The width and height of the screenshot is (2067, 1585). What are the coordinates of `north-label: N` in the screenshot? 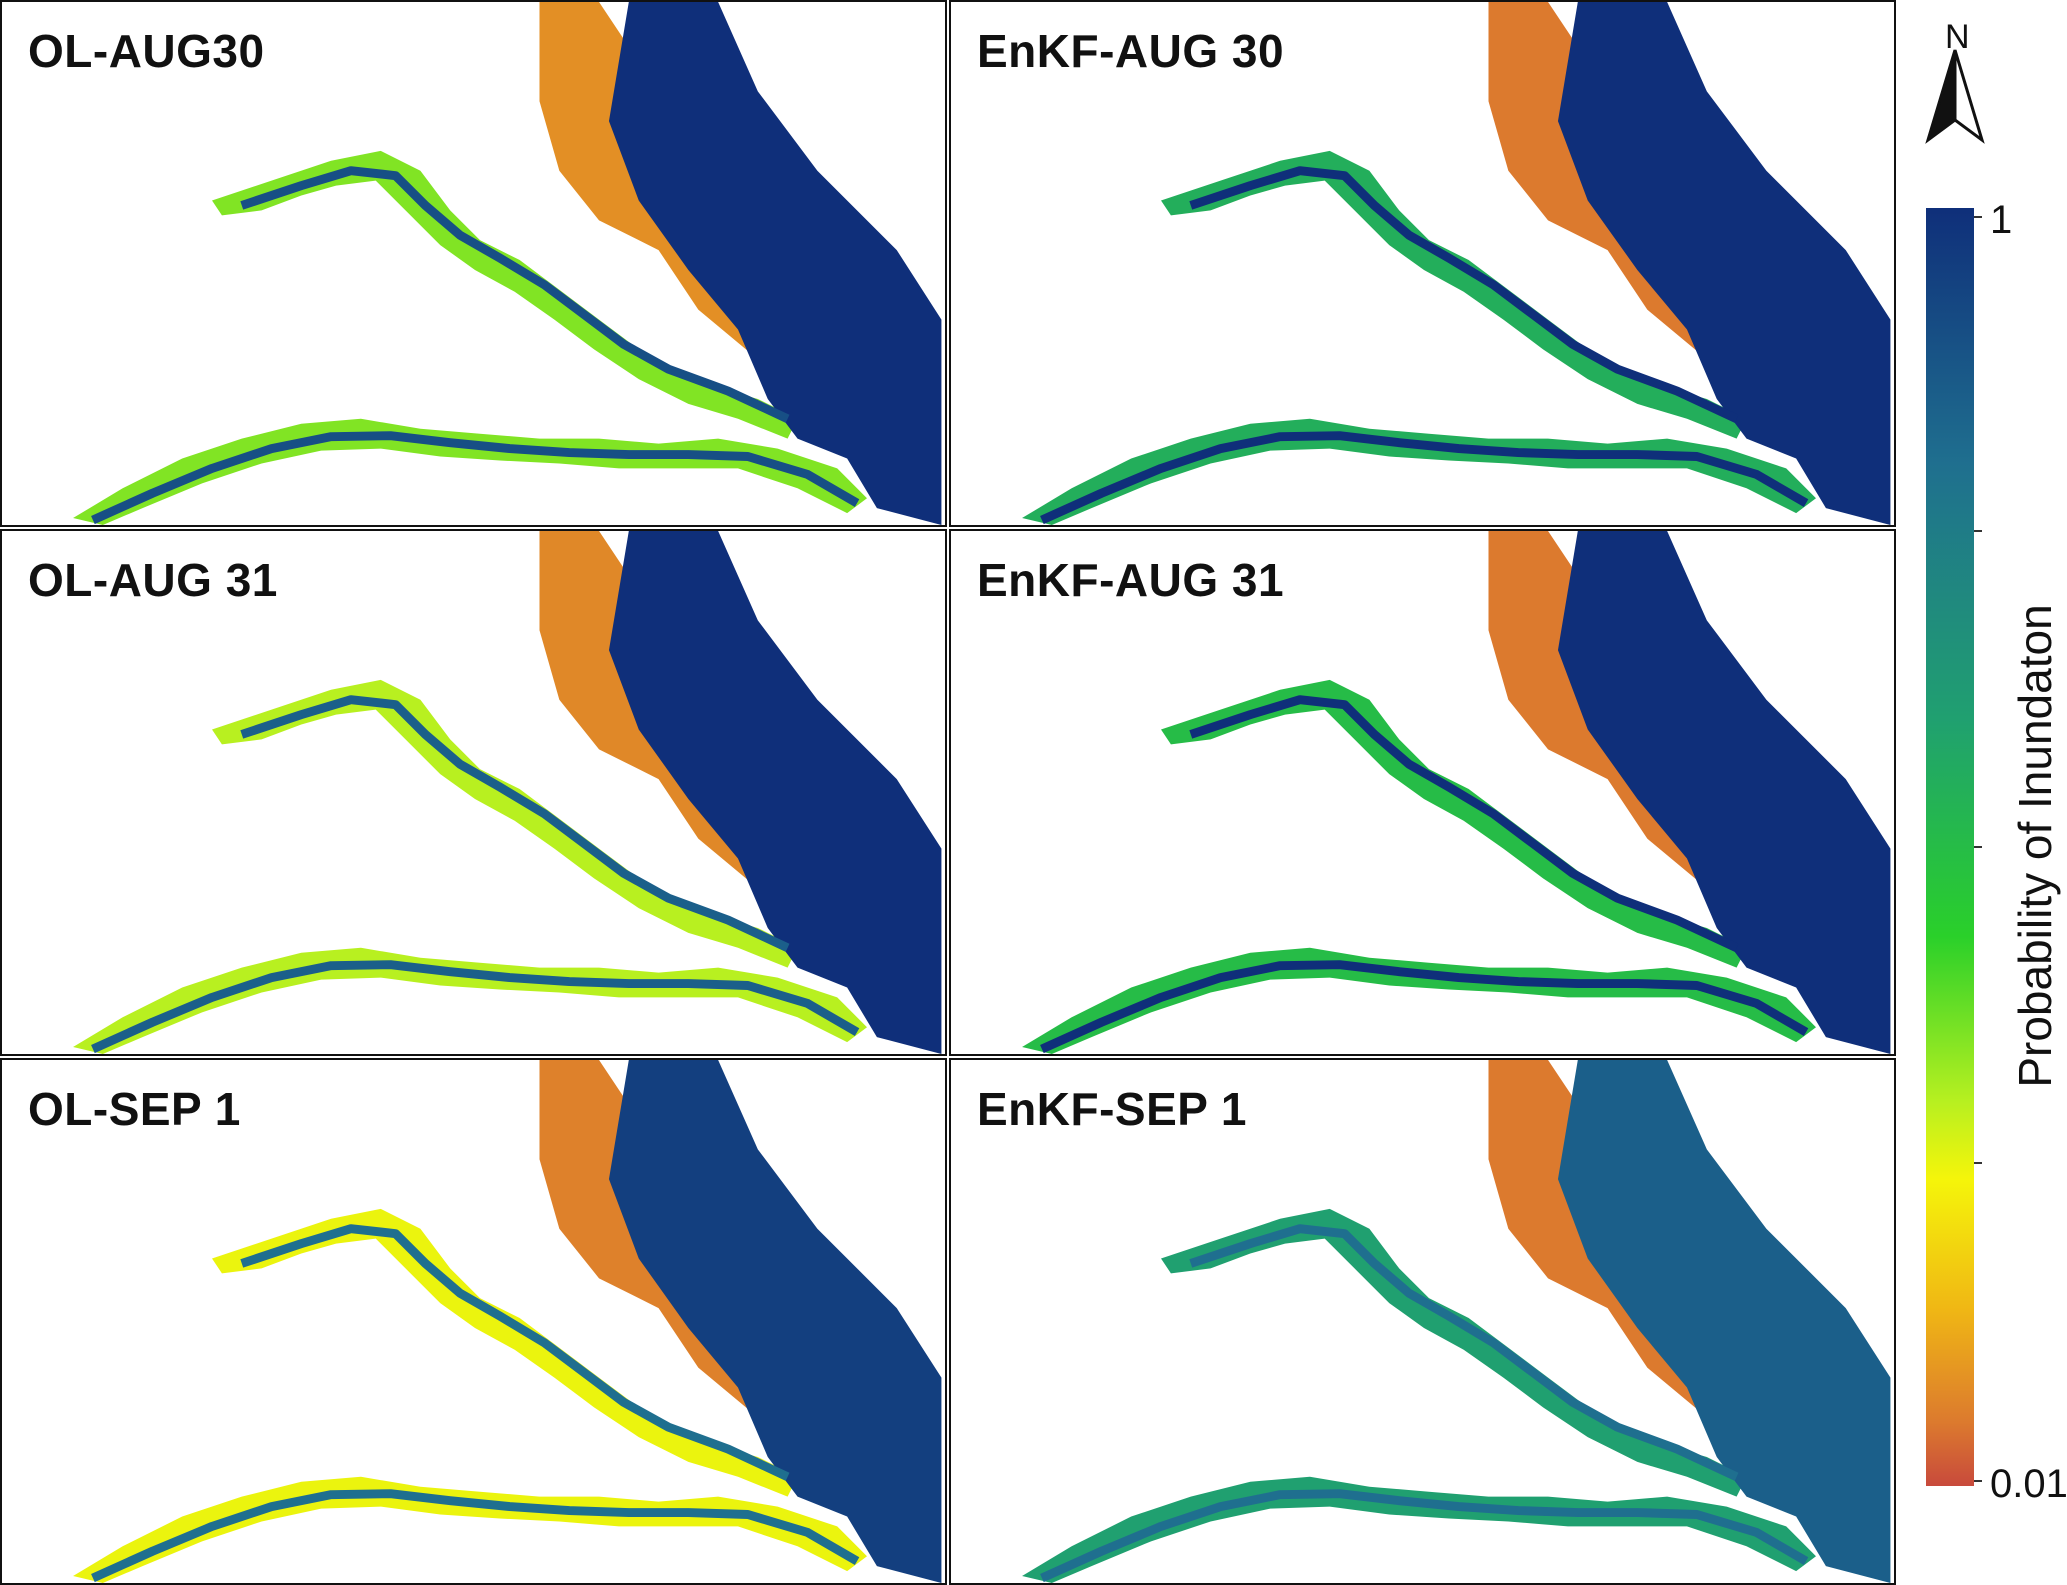 It's located at (1957, 37).